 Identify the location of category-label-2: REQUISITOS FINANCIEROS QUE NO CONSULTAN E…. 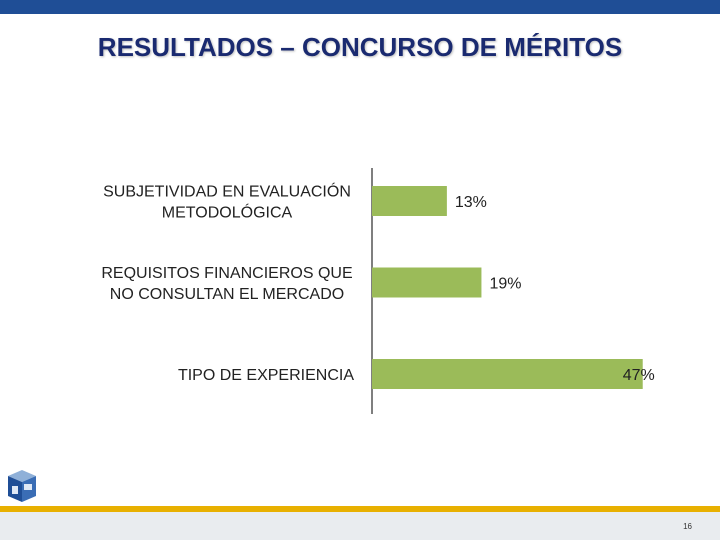
(226, 284).